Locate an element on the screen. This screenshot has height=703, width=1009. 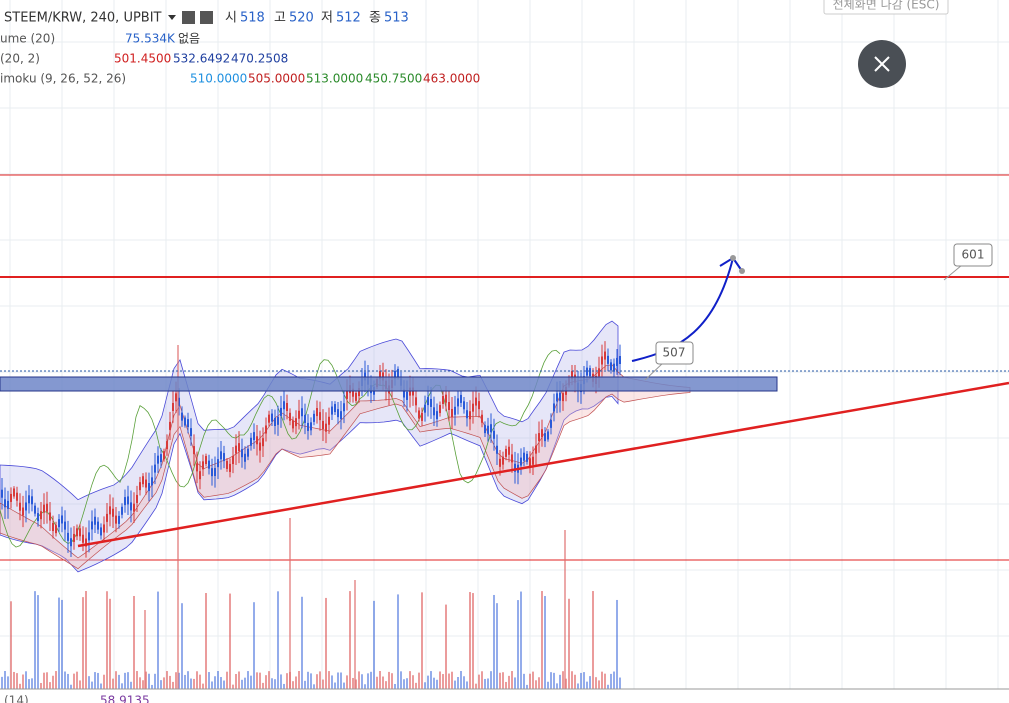
exit-fullscreen-button is located at coordinates (886, 7).